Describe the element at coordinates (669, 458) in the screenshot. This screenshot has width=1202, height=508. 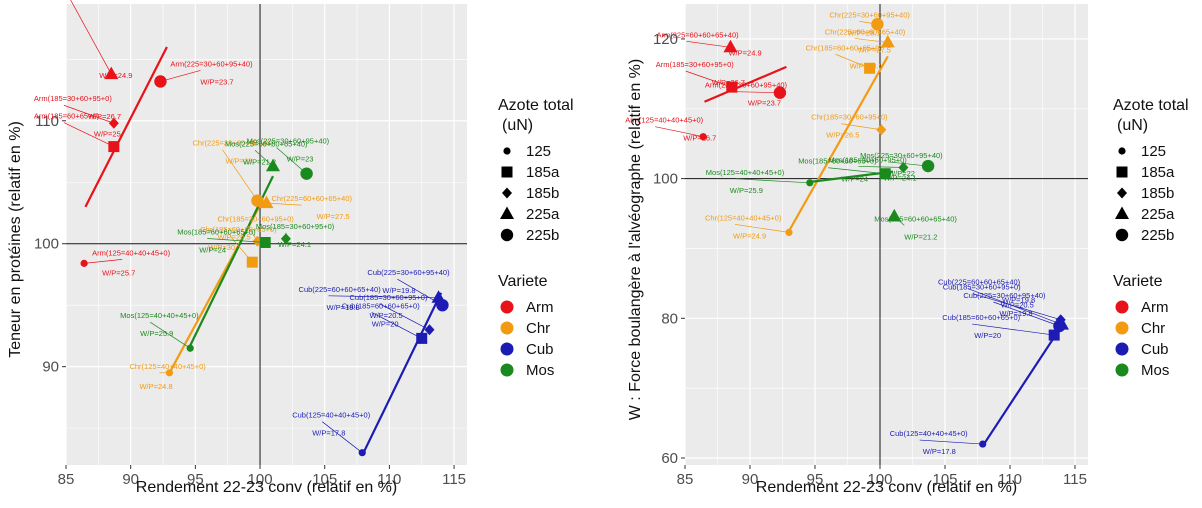
I see `y-tick-label: 60` at that location.